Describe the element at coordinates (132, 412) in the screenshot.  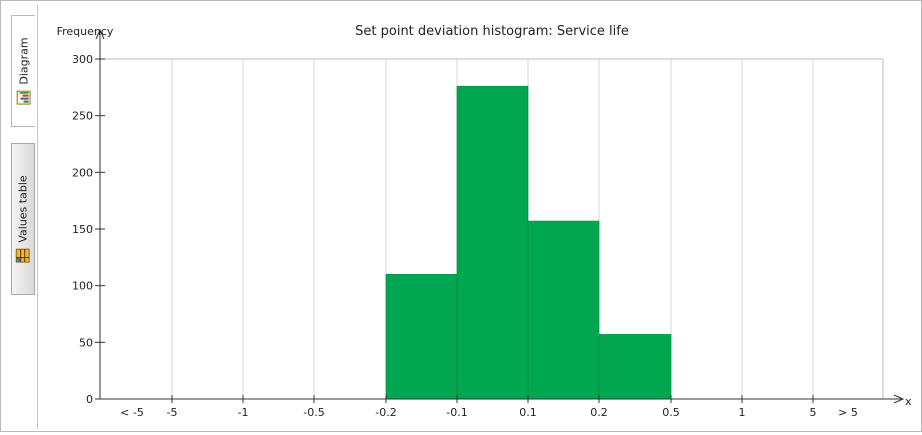
I see `x-tick-label: < -5` at that location.